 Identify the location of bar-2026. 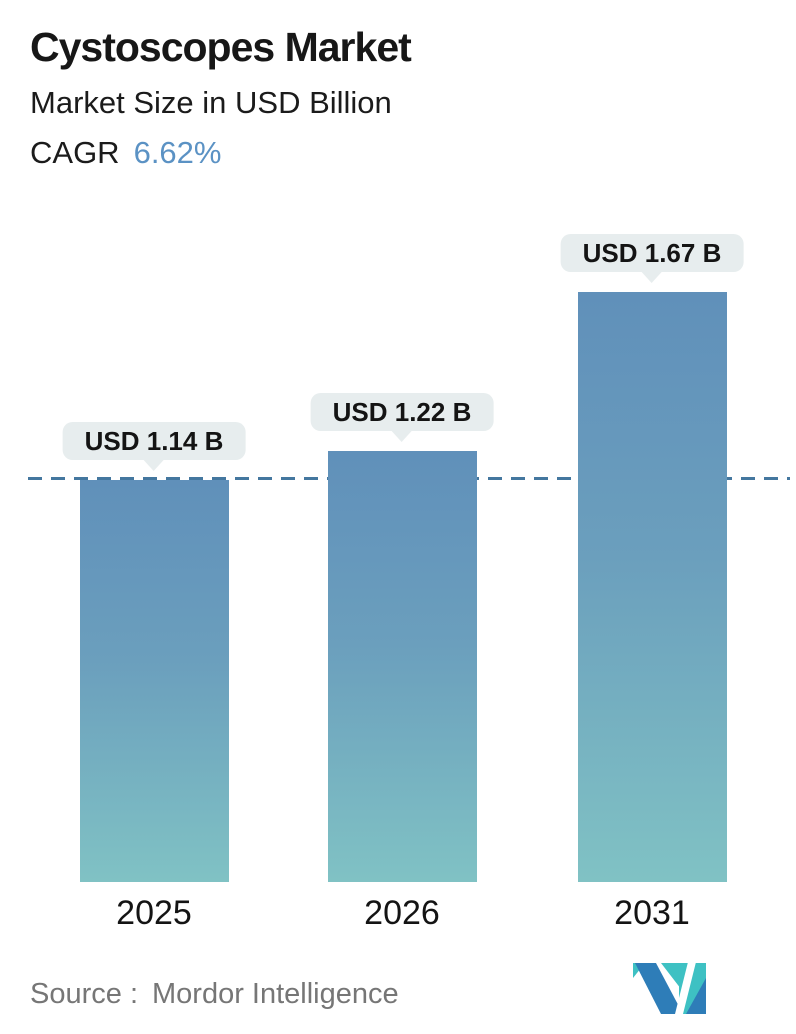
(402, 666).